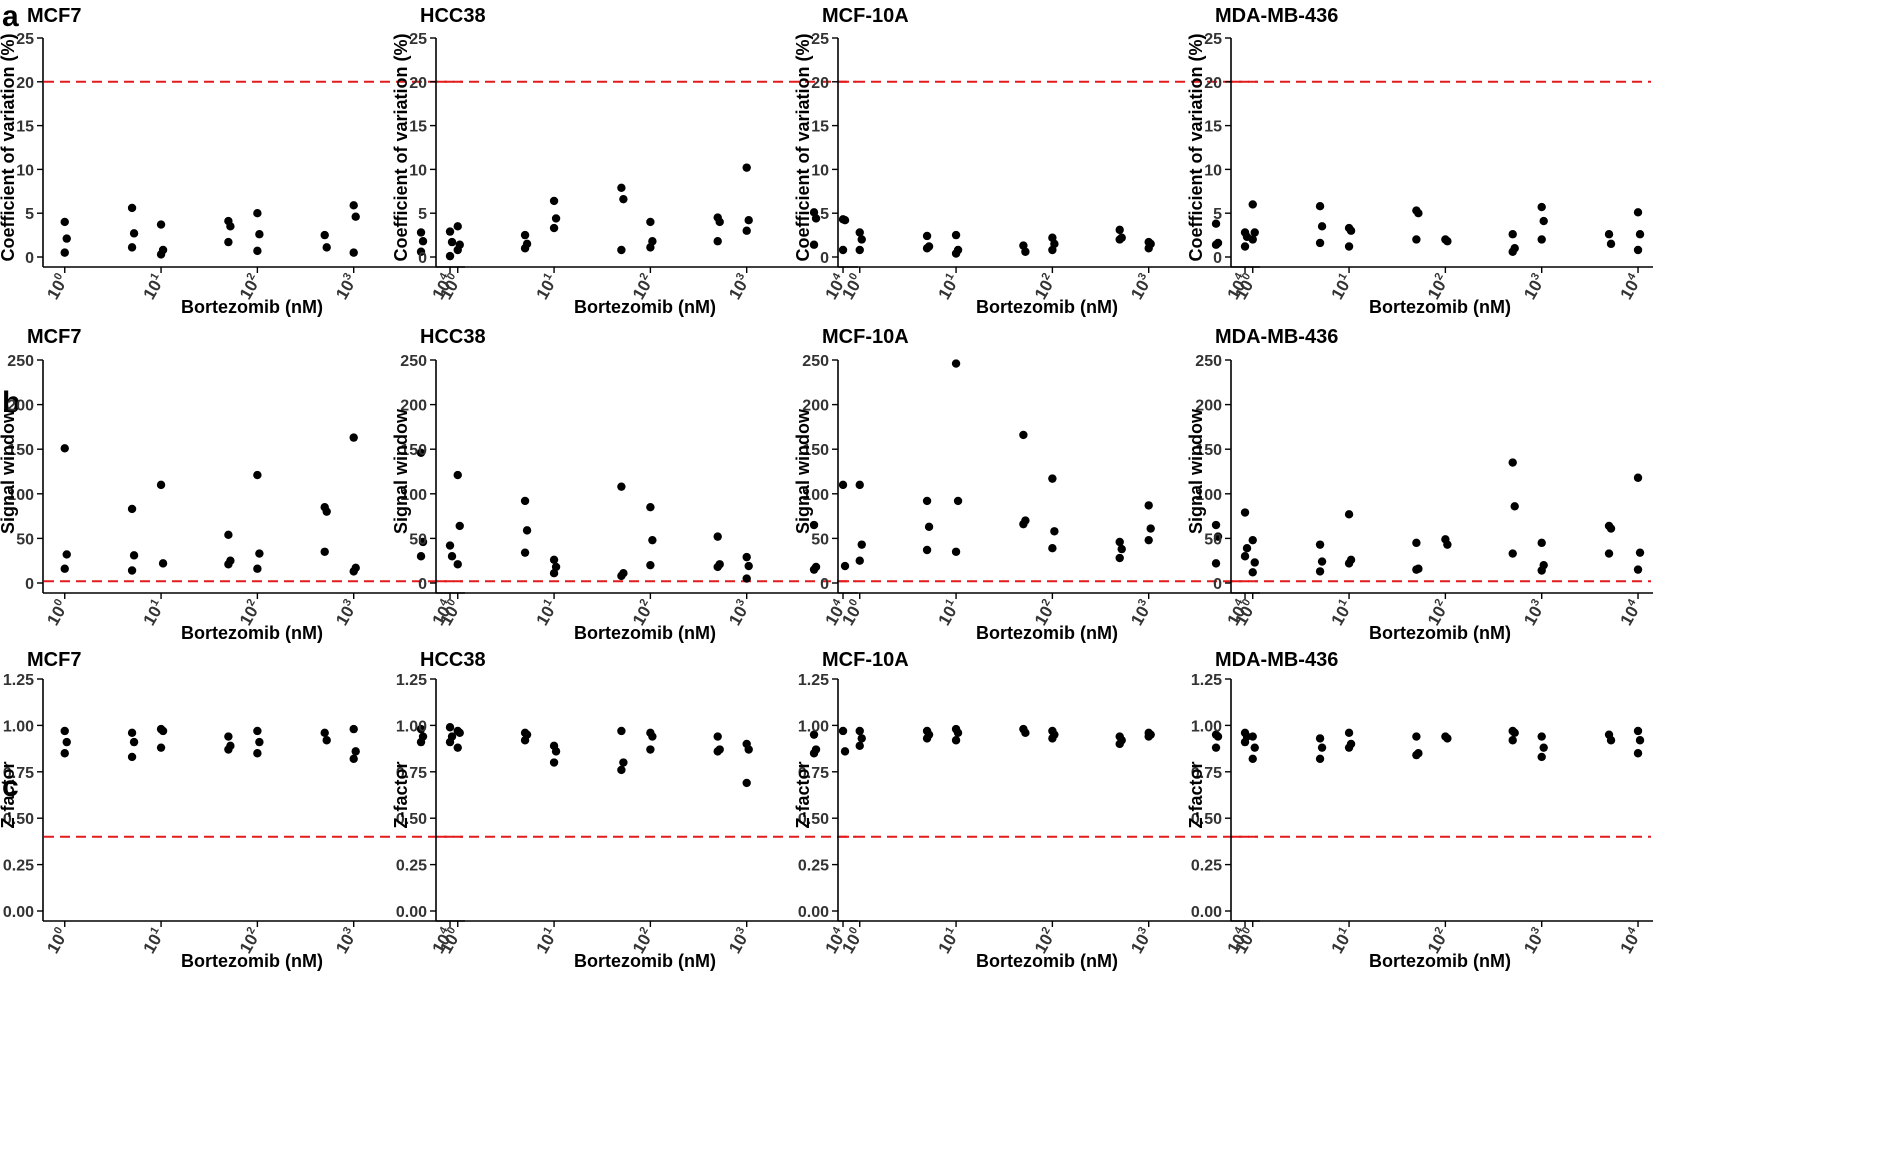 Image resolution: width=1897 pixels, height=1167 pixels. I want to click on chart-a-4-x-tick-label: 101, so click(1342, 287).